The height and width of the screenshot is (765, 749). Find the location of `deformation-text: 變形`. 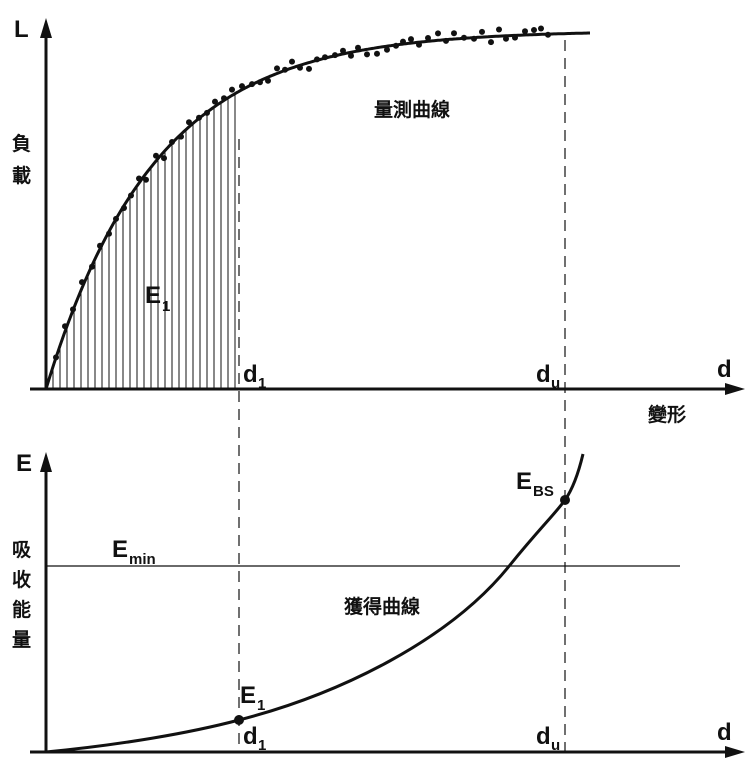

deformation-text: 變形 is located at coordinates (667, 414).